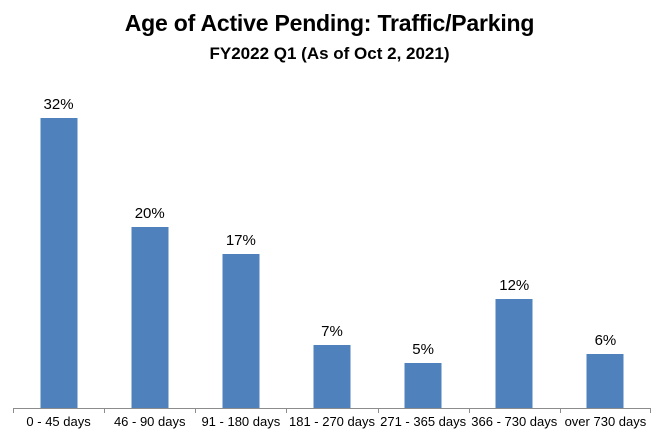  I want to click on bar-slot: 12%, so click(514, 249).